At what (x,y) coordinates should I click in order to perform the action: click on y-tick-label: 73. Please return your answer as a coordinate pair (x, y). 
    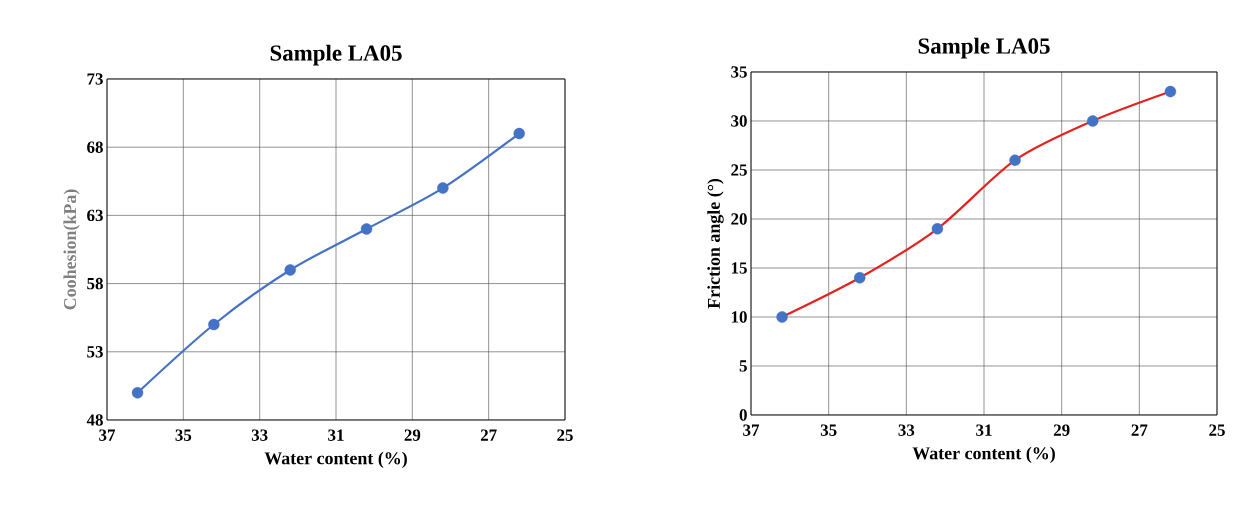
    Looking at the image, I should click on (95, 79).